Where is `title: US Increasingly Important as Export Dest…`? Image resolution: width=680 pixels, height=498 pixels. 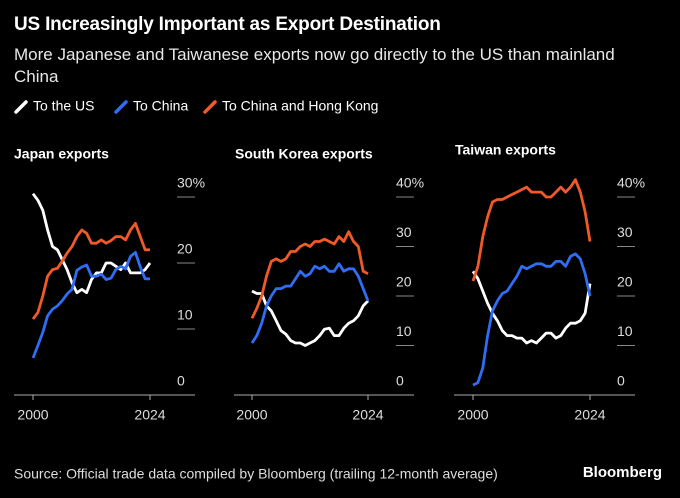
title: US Increasingly Important as Export Dest… is located at coordinates (227, 24).